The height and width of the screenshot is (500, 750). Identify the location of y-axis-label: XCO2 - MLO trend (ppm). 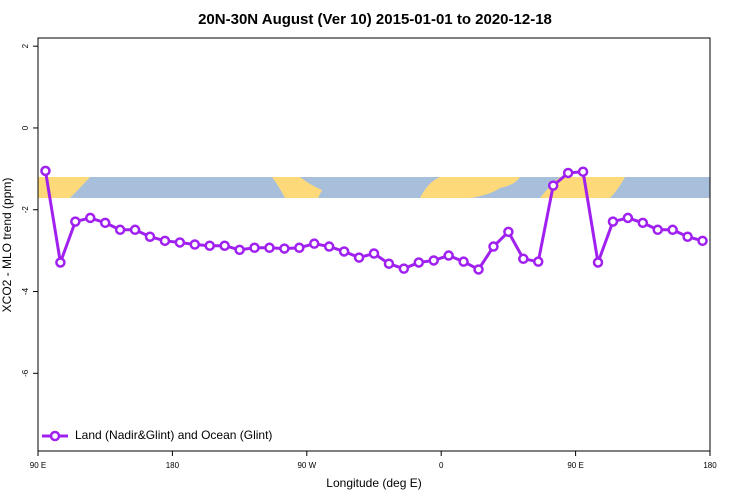
(7, 245).